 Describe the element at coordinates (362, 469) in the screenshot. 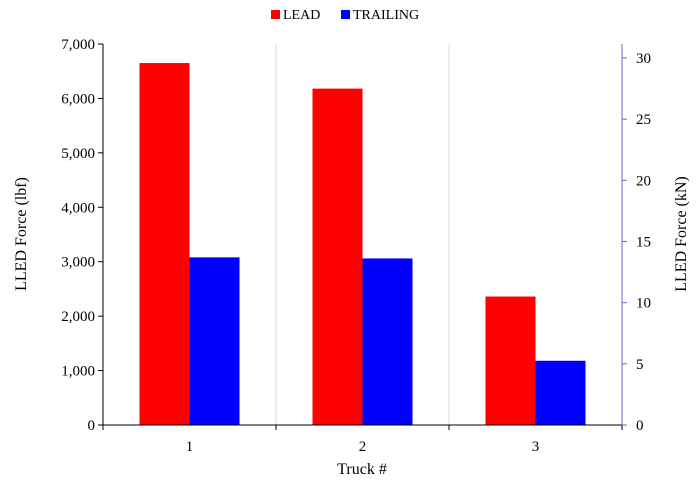

I see `x-axis-title: Truck #` at that location.